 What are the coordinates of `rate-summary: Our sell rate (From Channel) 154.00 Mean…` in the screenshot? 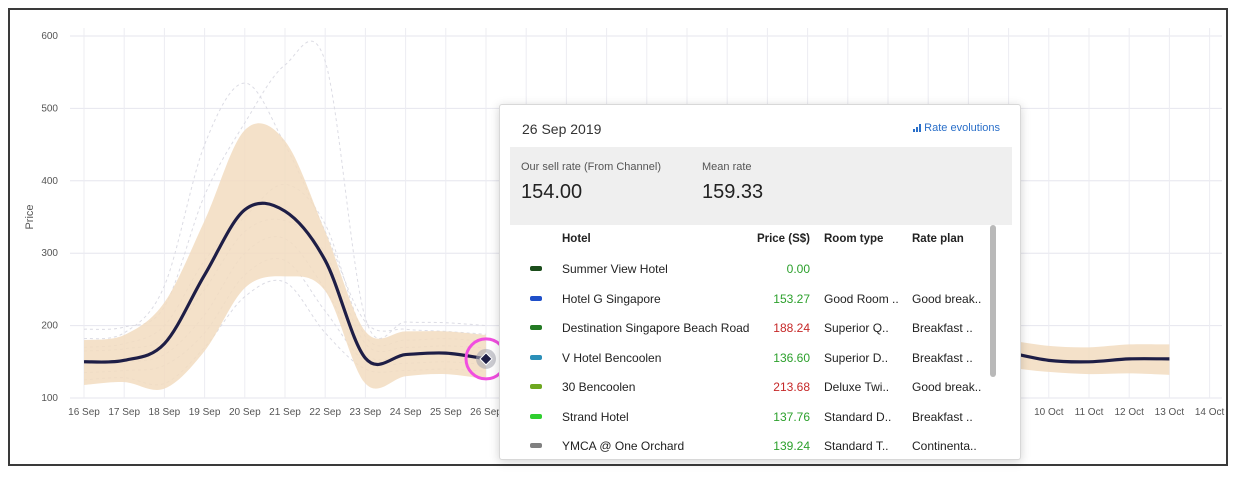 It's located at (761, 186).